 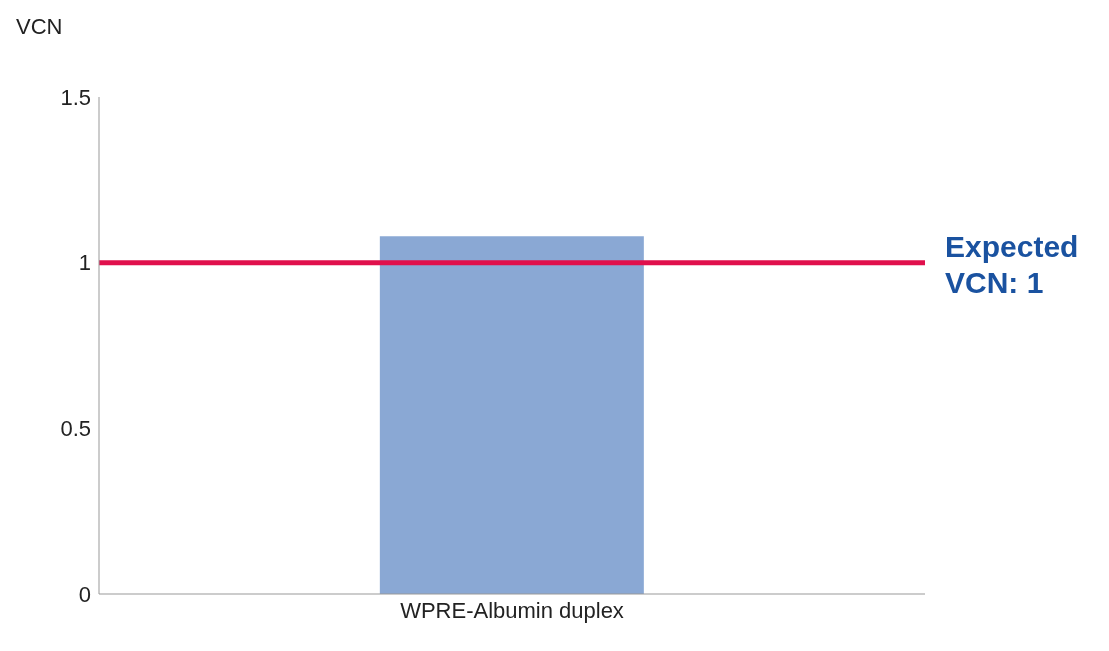 What do you see at coordinates (75, 429) in the screenshot?
I see `y-tick-label: 0.5` at bounding box center [75, 429].